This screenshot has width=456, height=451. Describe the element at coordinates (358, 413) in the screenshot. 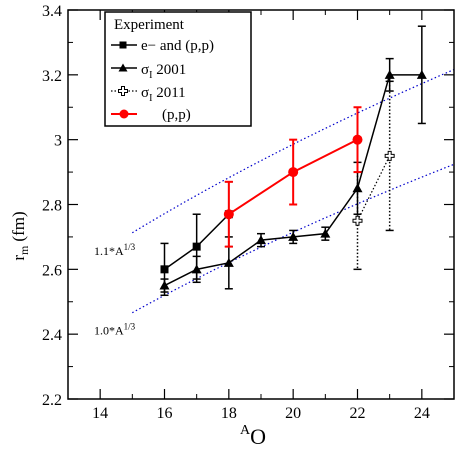

I see `x-tick-label-22: 22` at that location.